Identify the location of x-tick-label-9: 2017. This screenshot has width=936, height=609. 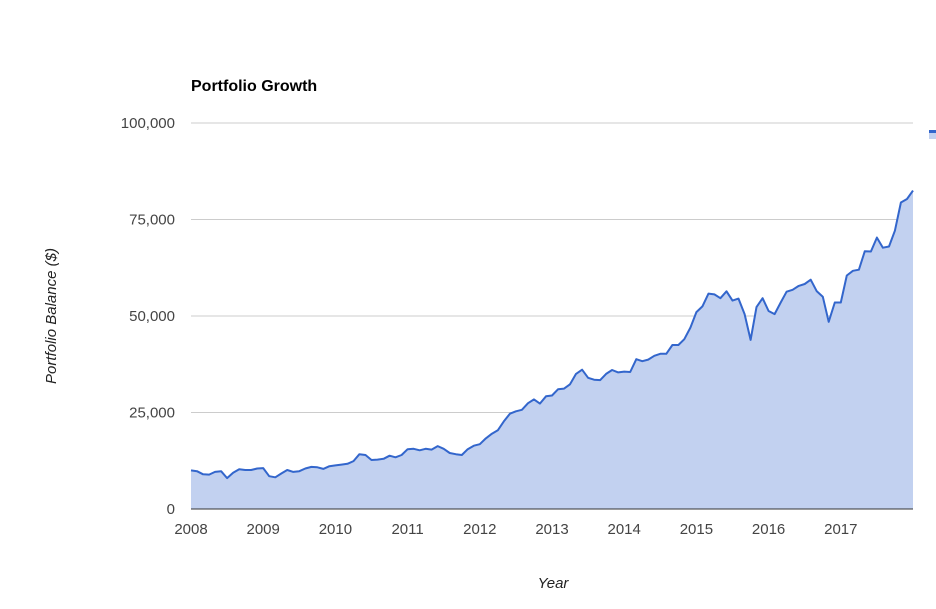
(840, 529).